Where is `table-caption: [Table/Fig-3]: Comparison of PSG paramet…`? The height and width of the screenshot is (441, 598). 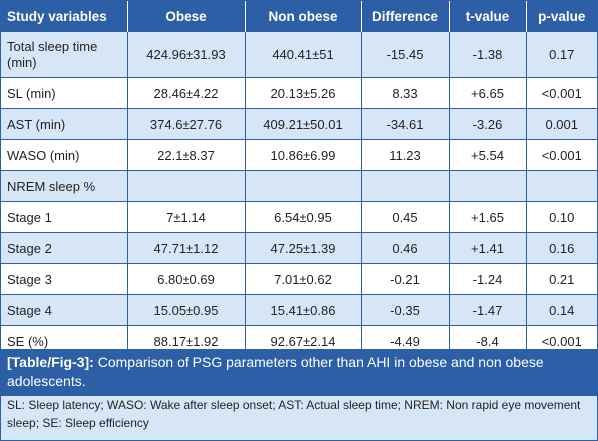
table-caption: [Table/Fig-3]: Comparison of PSG paramet… is located at coordinates (299, 372).